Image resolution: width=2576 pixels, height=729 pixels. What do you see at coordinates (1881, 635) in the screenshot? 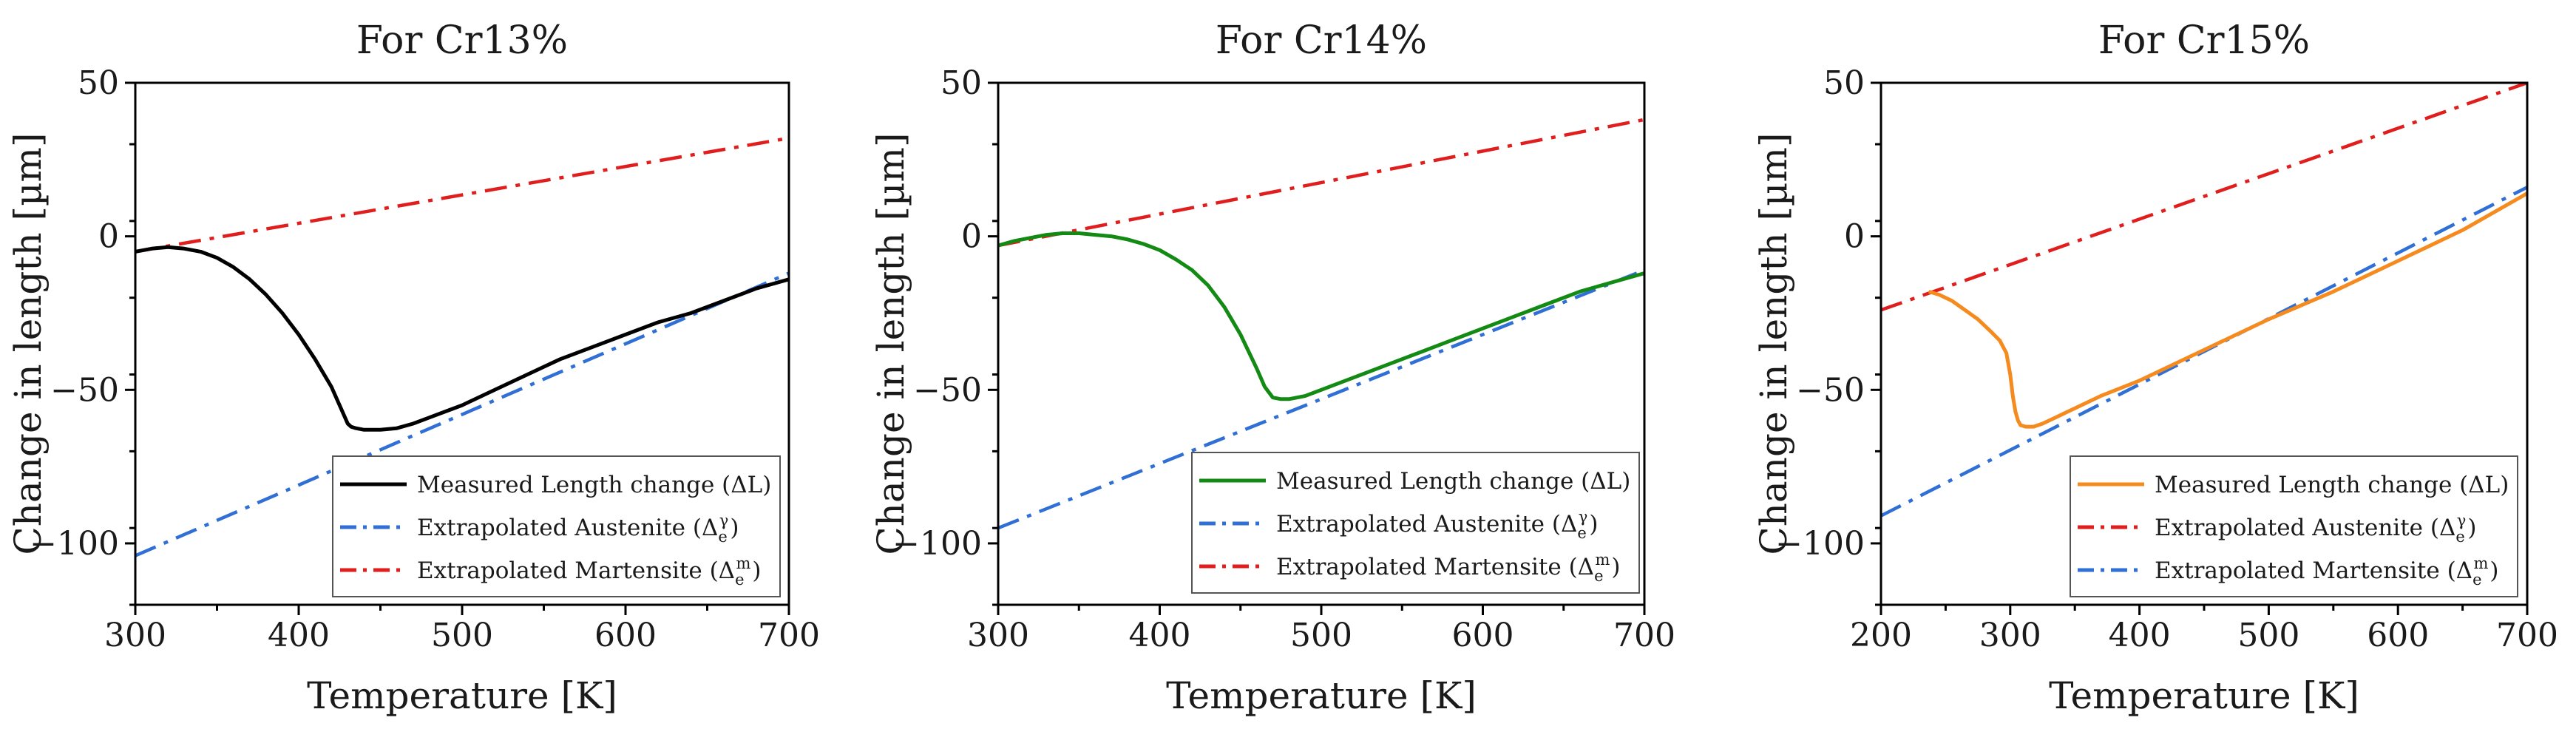
I see `x-tick-label: 200` at bounding box center [1881, 635].